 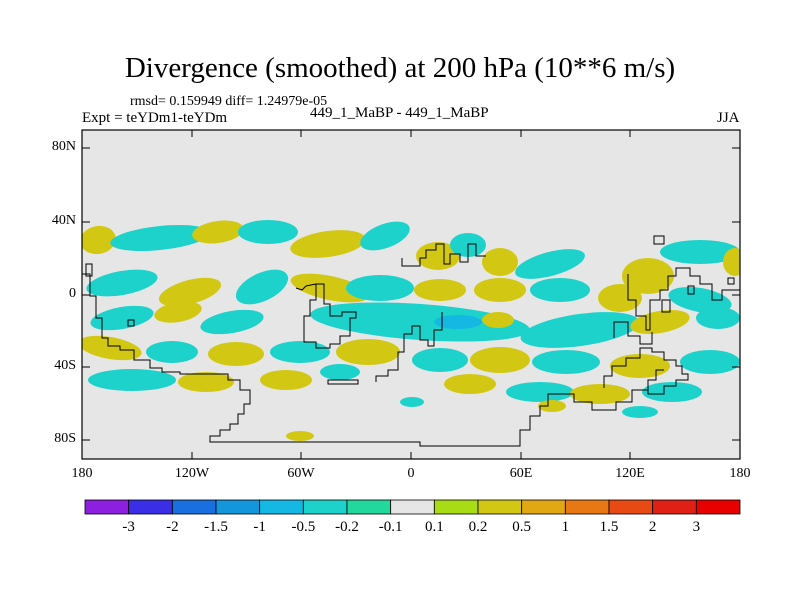 I want to click on colorbar-label: -0.5, so click(x=303, y=527).